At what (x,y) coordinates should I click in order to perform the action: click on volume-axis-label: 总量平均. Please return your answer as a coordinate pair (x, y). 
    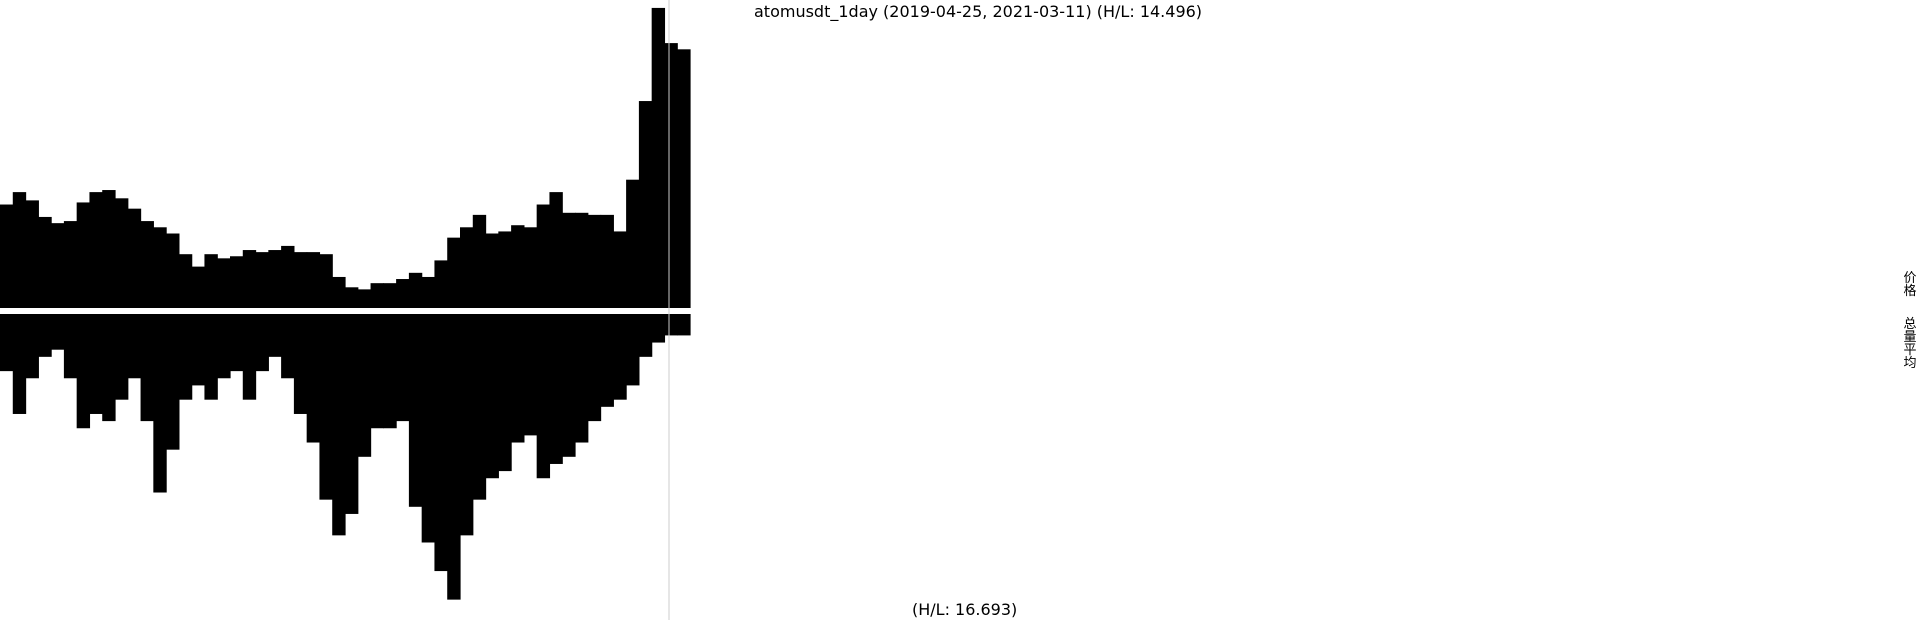
    Looking at the image, I should click on (1910, 344).